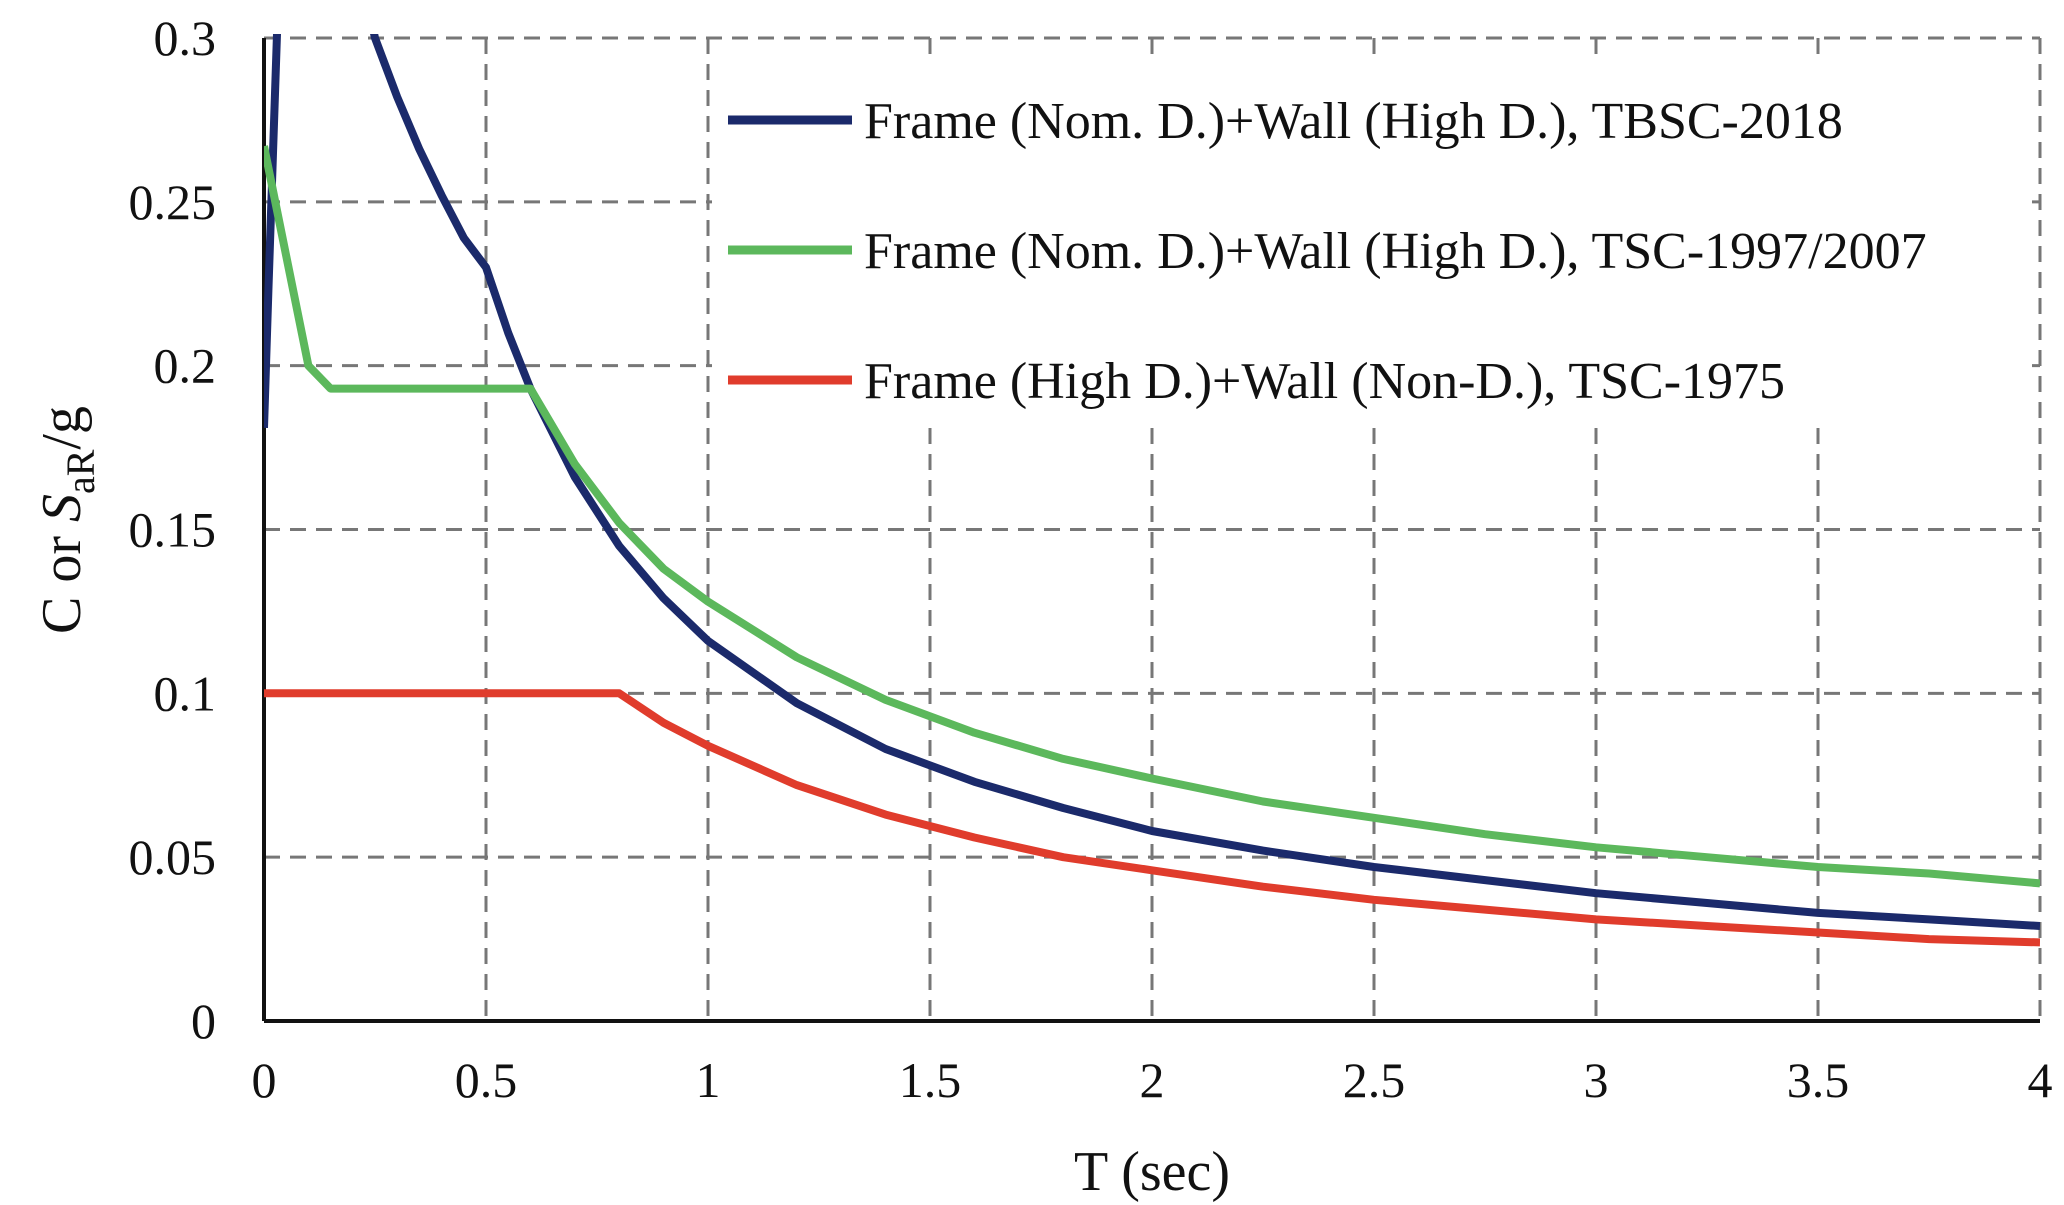  Describe the element at coordinates (185, 366) in the screenshot. I see `y-tick-label: 0.2` at that location.